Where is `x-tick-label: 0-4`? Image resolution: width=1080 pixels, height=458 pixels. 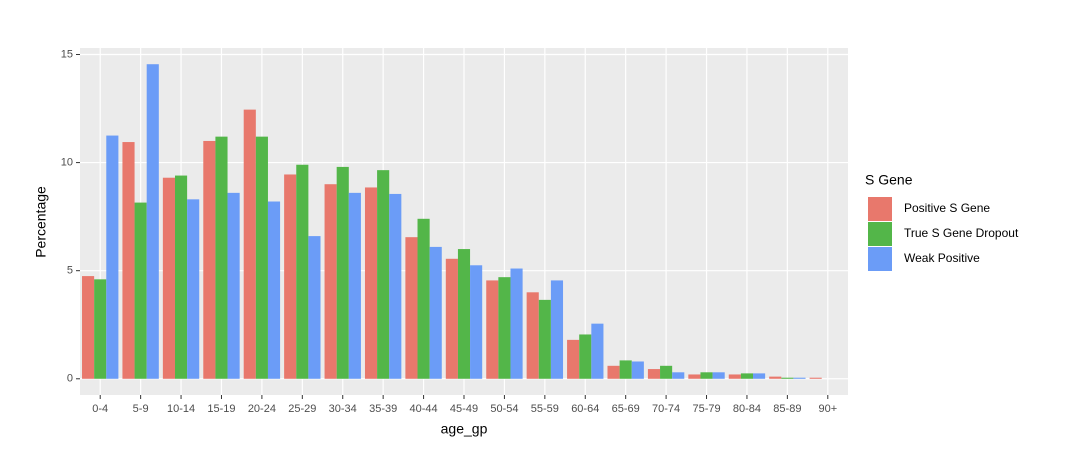
x-tick-label: 0-4 is located at coordinates (100, 409).